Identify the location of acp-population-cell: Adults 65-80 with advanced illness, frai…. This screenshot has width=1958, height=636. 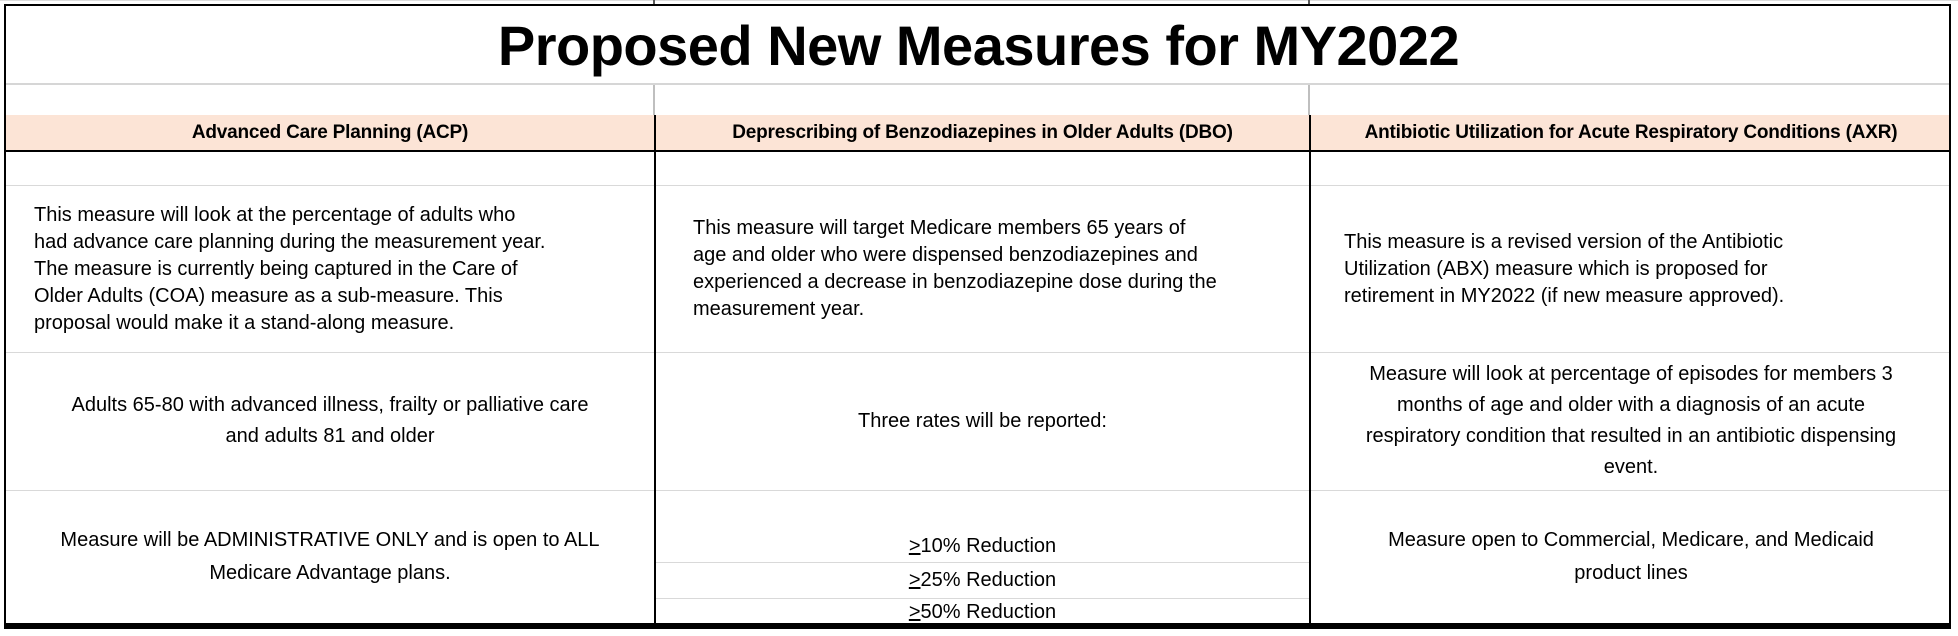
(330, 420).